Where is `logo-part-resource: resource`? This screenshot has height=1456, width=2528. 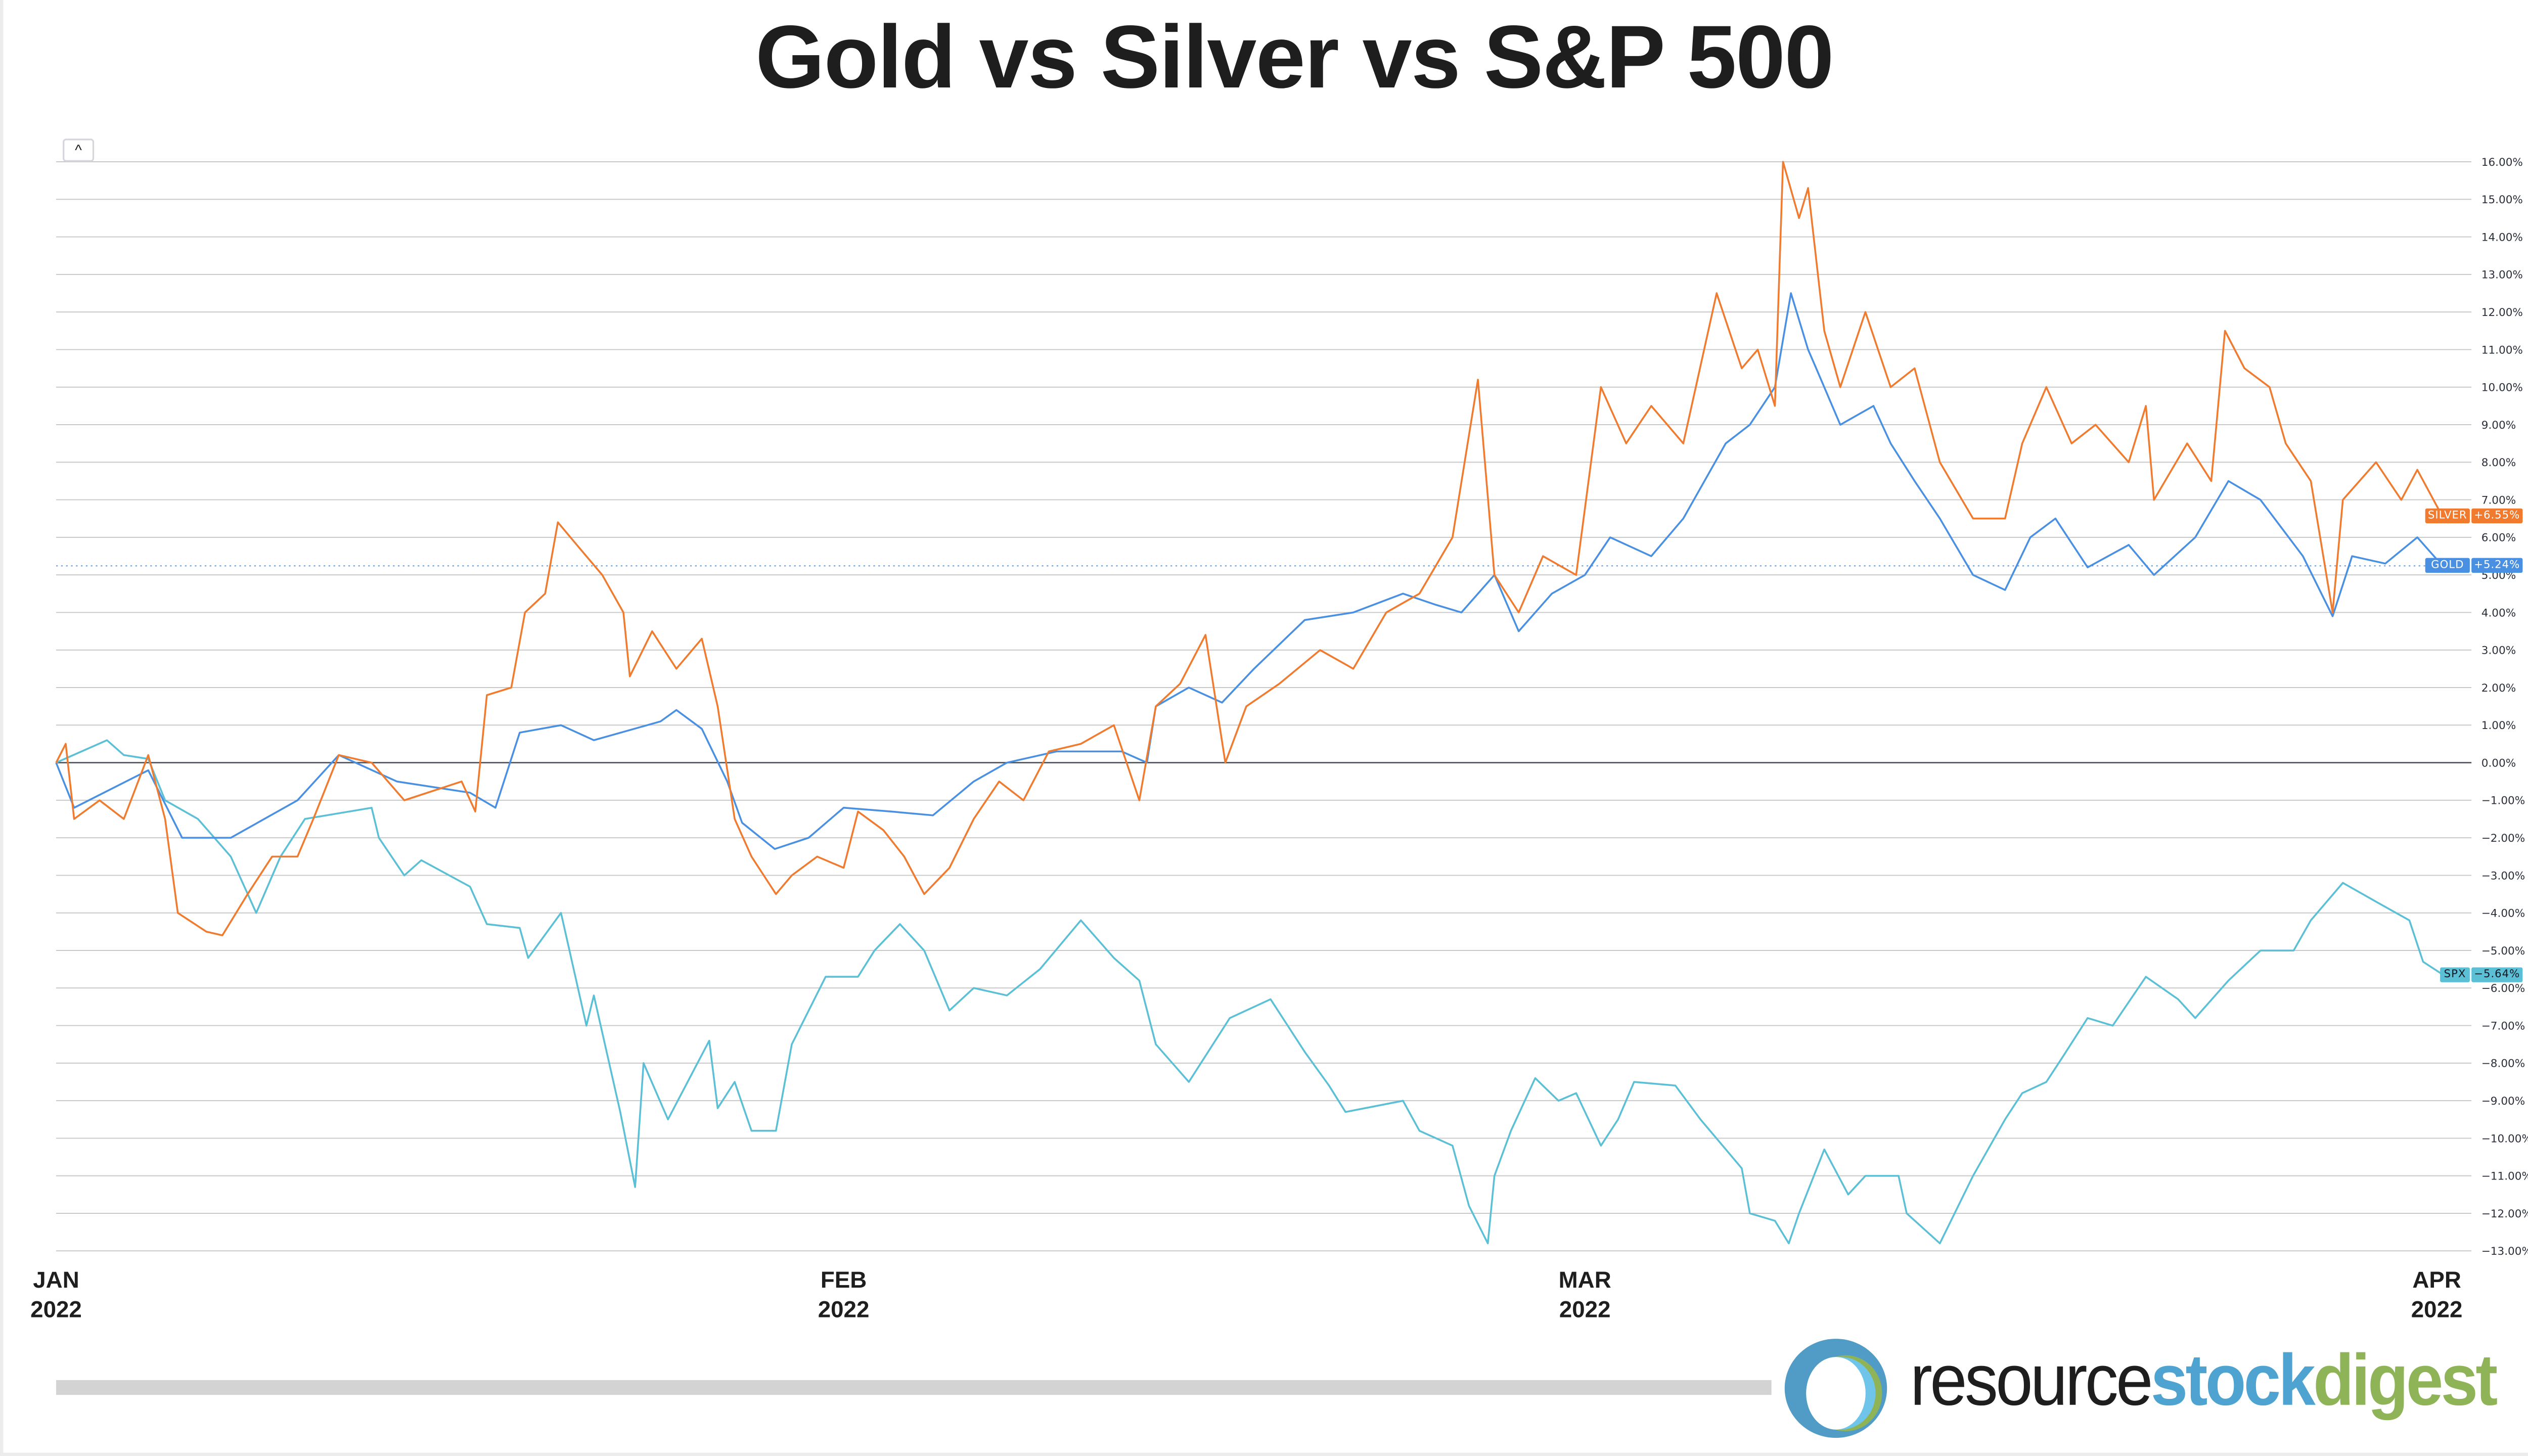 logo-part-resource: resource is located at coordinates (2032, 1381).